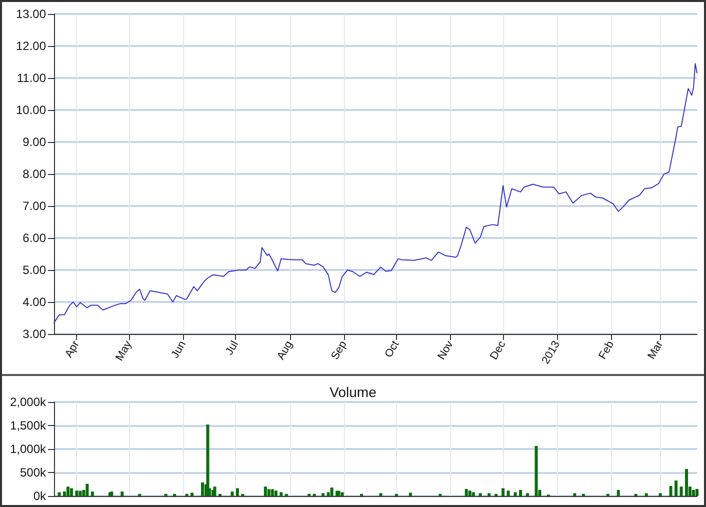 The height and width of the screenshot is (507, 706). What do you see at coordinates (34, 206) in the screenshot?
I see `y-tick-label: 7.00` at bounding box center [34, 206].